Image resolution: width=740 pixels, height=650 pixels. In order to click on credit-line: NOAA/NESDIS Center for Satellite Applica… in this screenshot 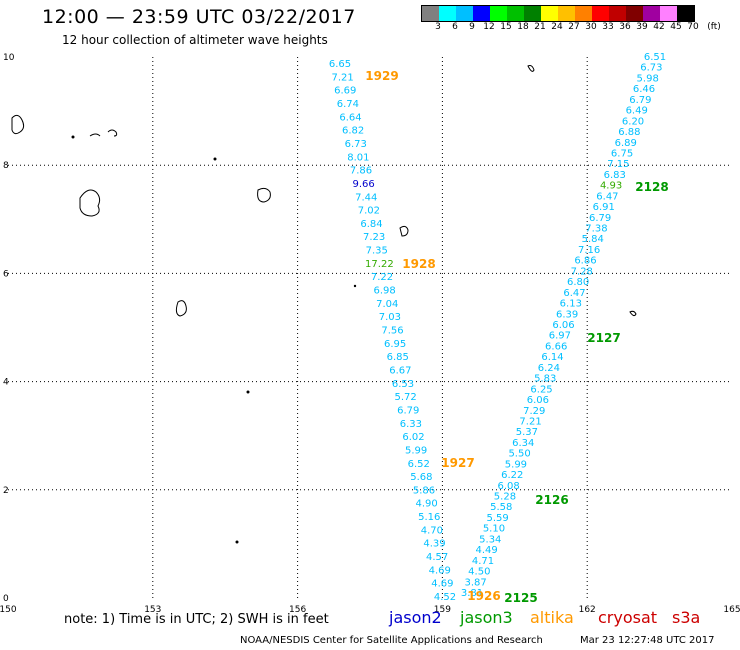, I will do `click(391, 640)`.